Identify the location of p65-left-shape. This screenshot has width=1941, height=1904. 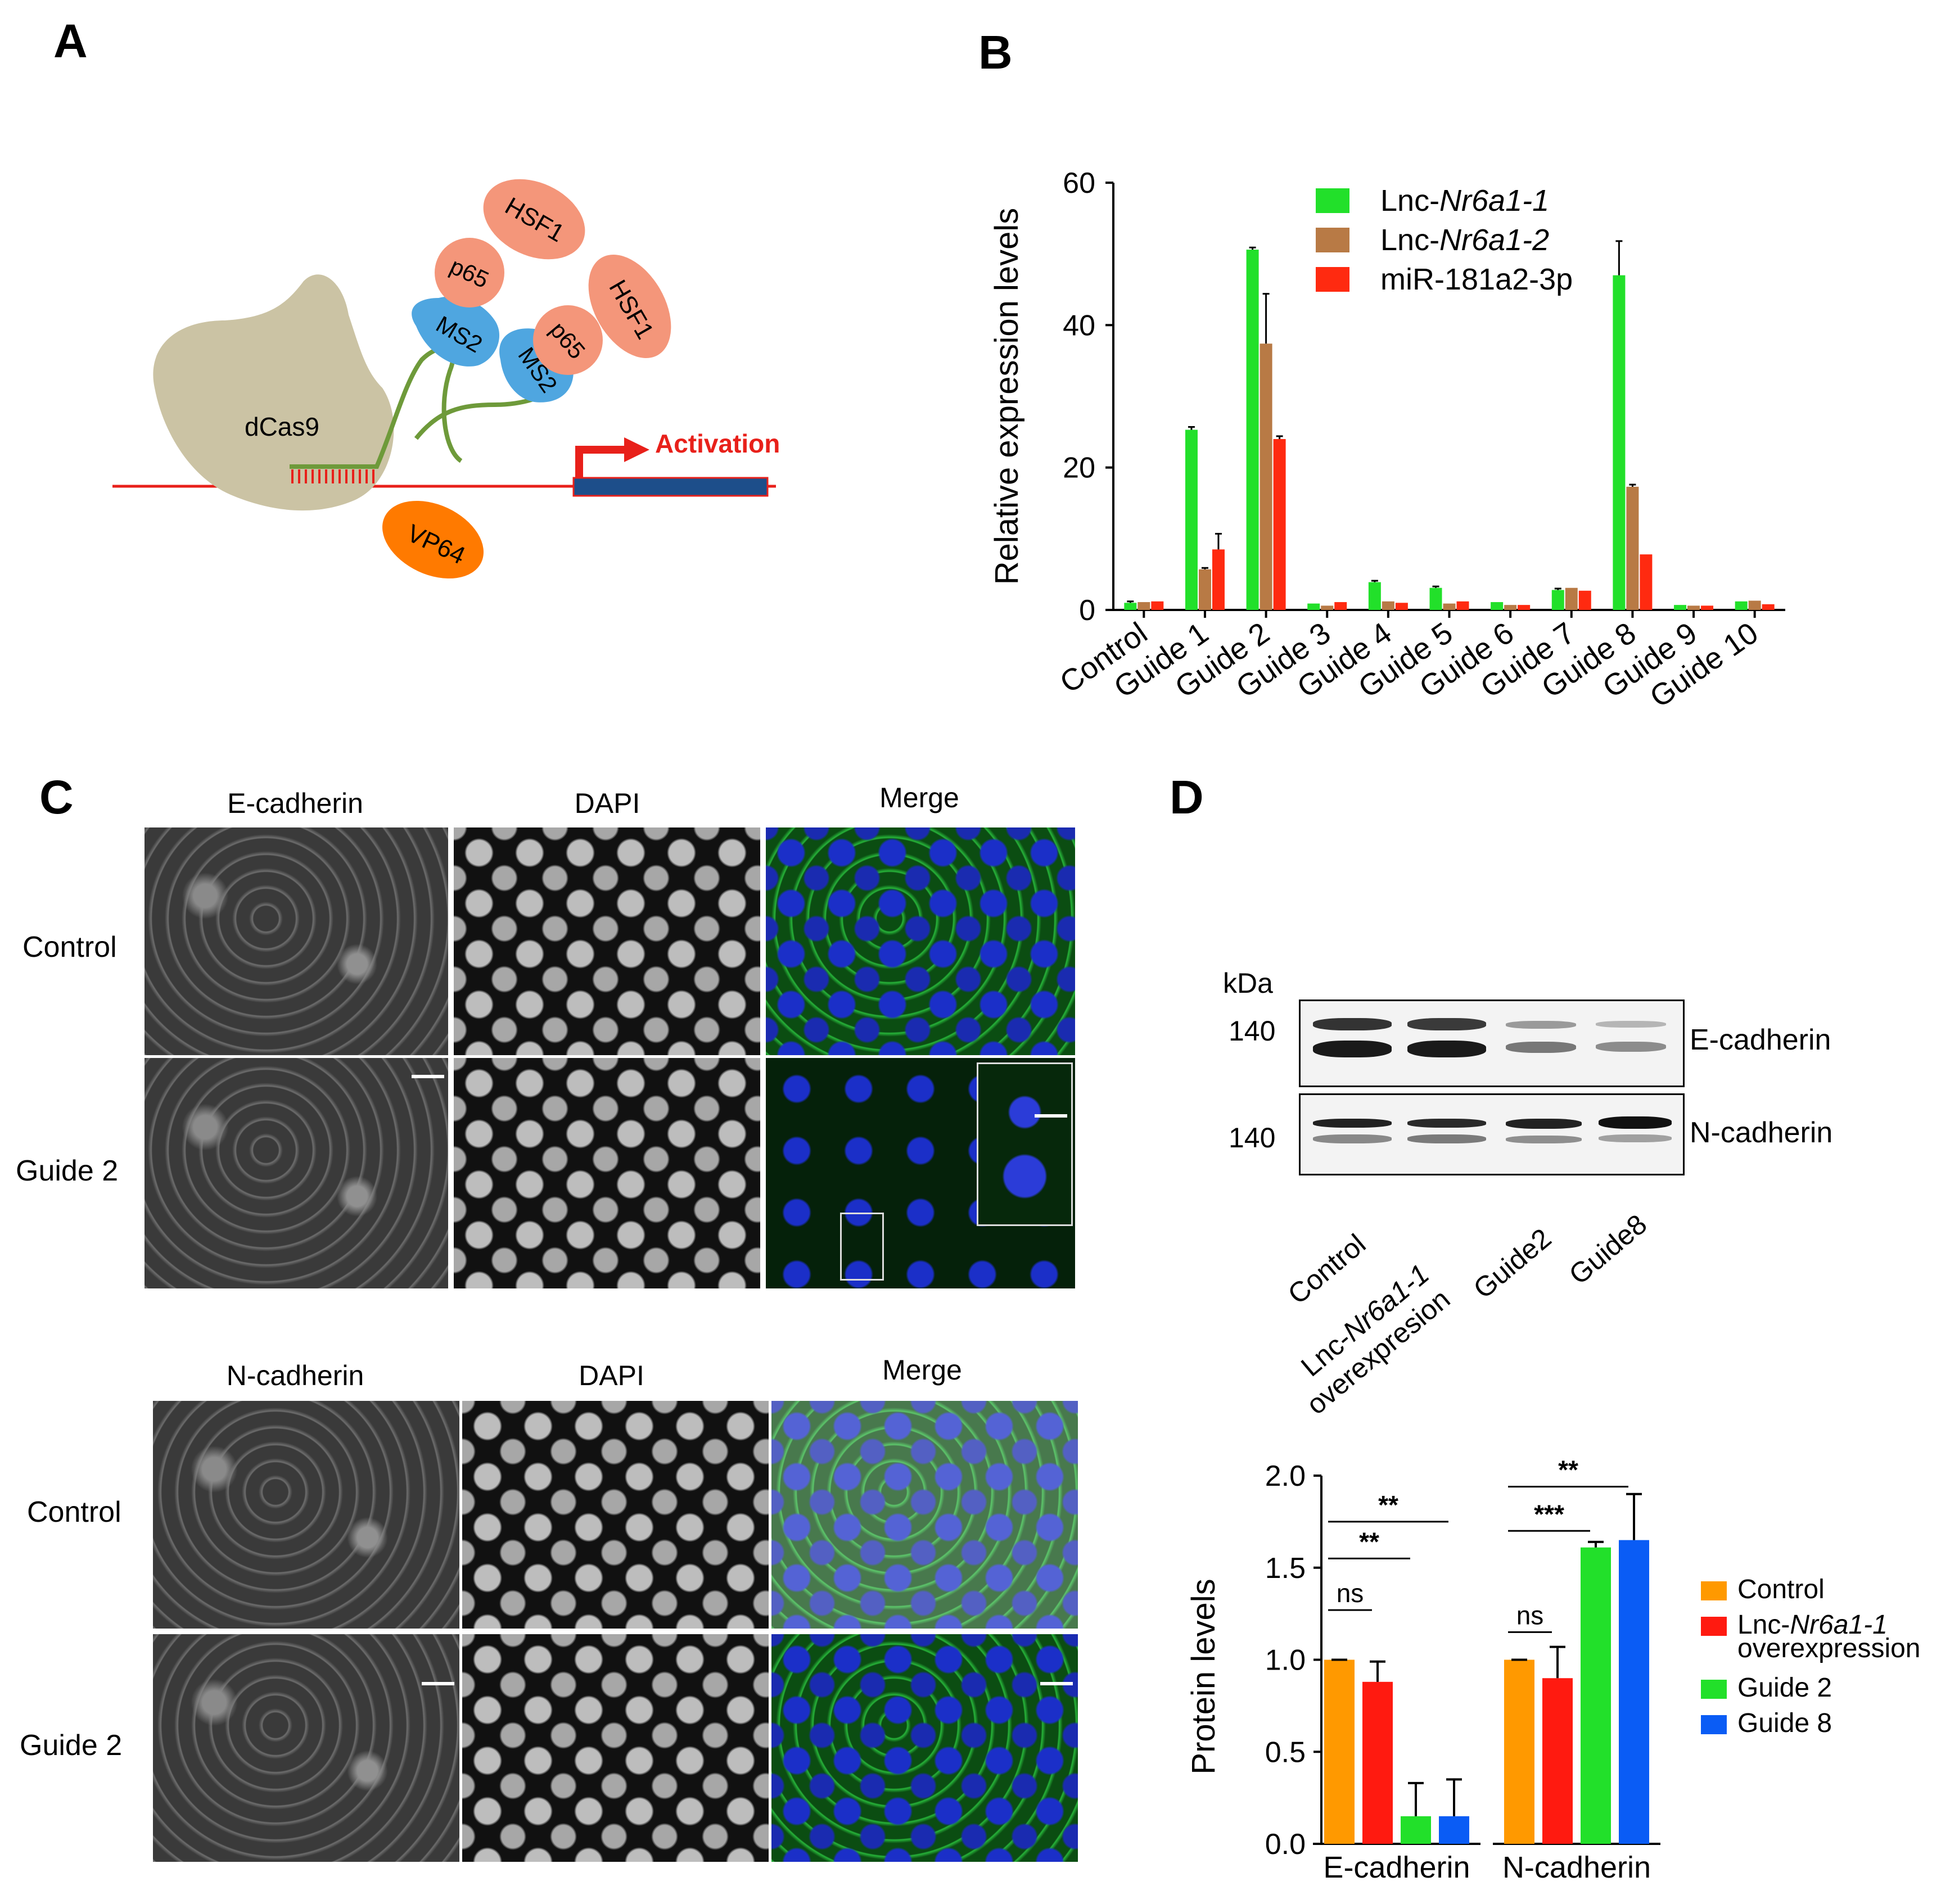
(470, 272).